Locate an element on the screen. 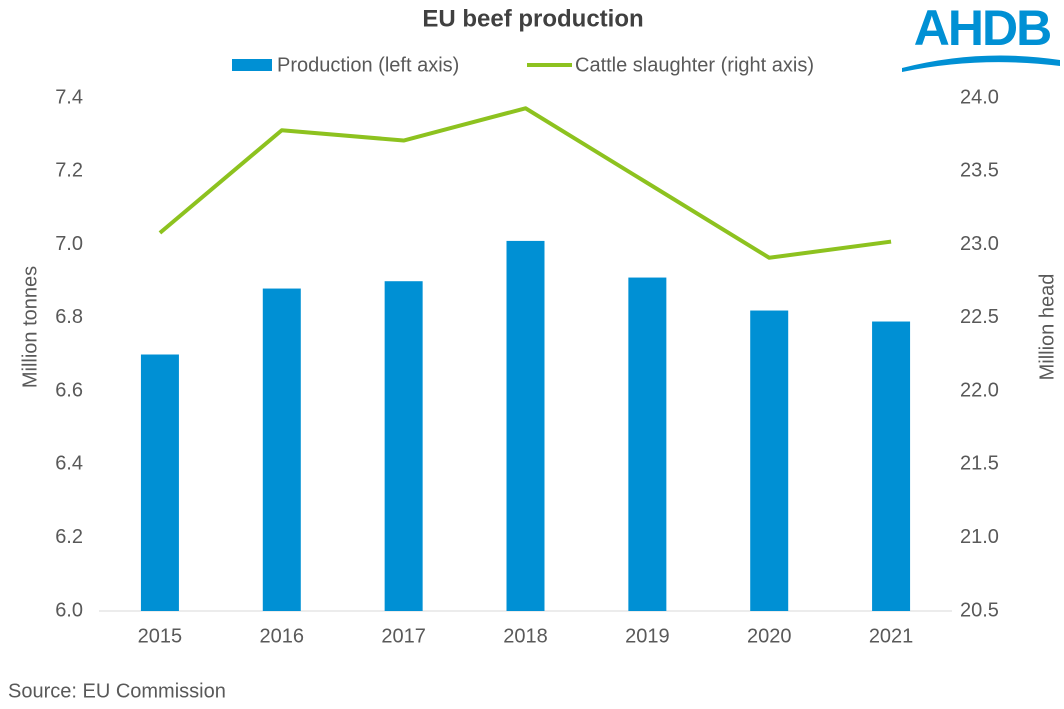  legend-label: Production (left axis) is located at coordinates (368, 65).